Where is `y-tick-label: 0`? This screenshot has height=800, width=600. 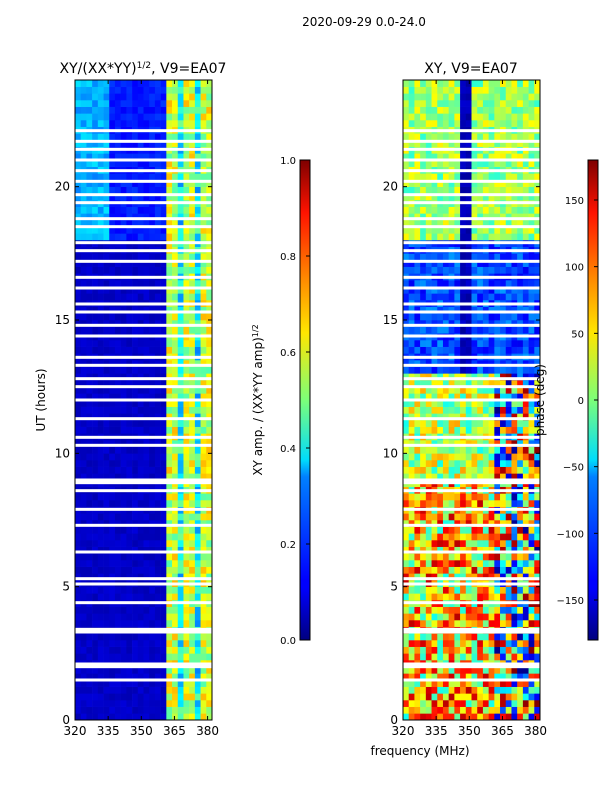
y-tick-label: 0 is located at coordinates (394, 720).